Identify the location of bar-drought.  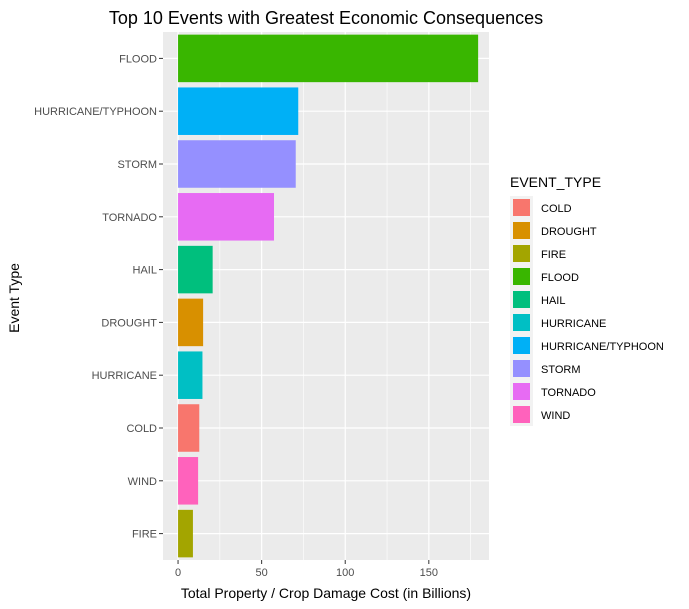
(191, 322).